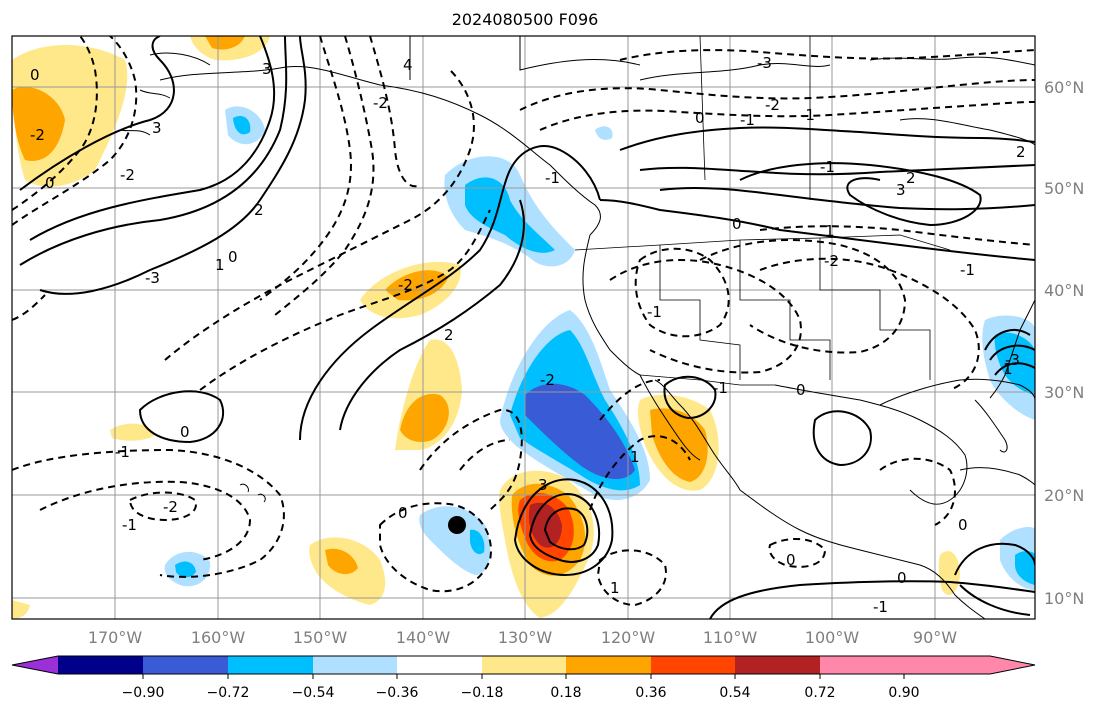  Describe the element at coordinates (313, 693) in the screenshot. I see `colorbar-tick-label: −0.54` at that location.